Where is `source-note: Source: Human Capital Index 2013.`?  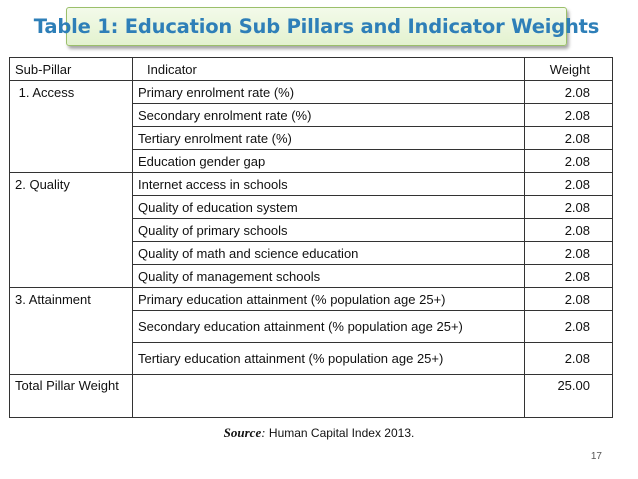
source-note: Source: Human Capital Index 2013. is located at coordinates (319, 433).